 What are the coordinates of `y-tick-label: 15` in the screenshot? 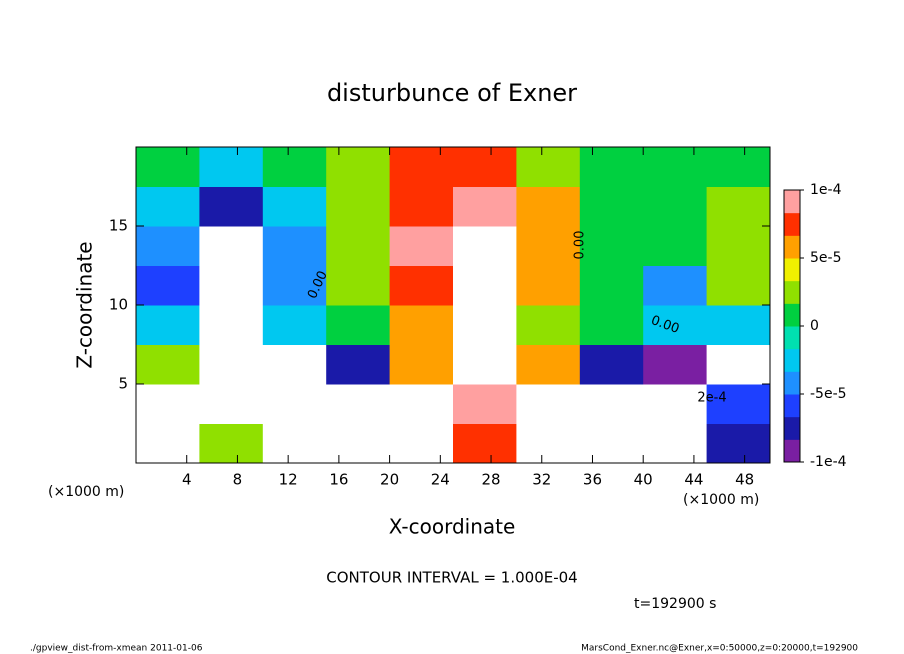 It's located at (118, 226).